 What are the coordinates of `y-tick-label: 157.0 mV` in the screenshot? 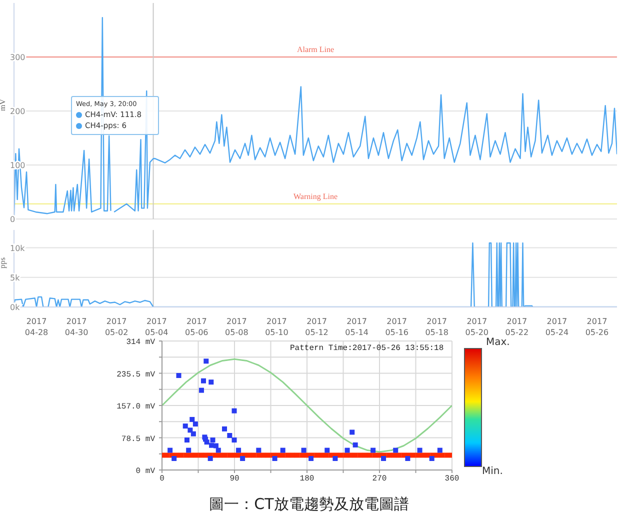 It's located at (136, 407).